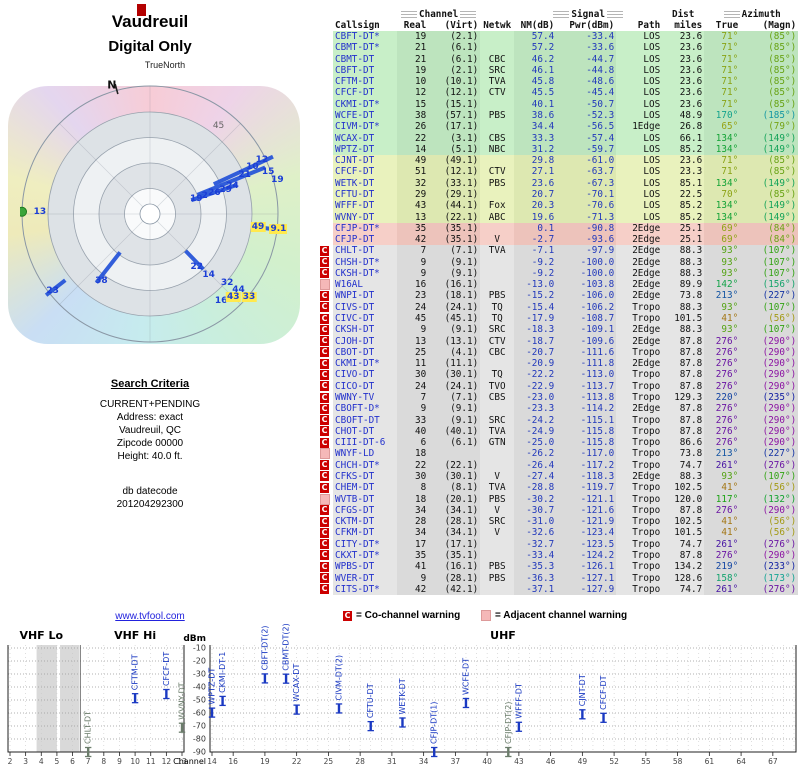  What do you see at coordinates (365, 285) in the screenshot?
I see `callsign-link: W16AL` at bounding box center [365, 285].